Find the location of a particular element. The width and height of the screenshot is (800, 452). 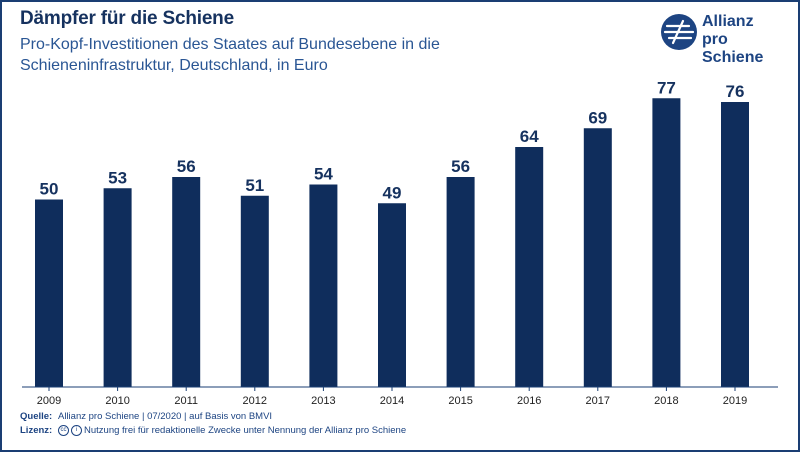

data-label-2017: 69 is located at coordinates (597, 117).